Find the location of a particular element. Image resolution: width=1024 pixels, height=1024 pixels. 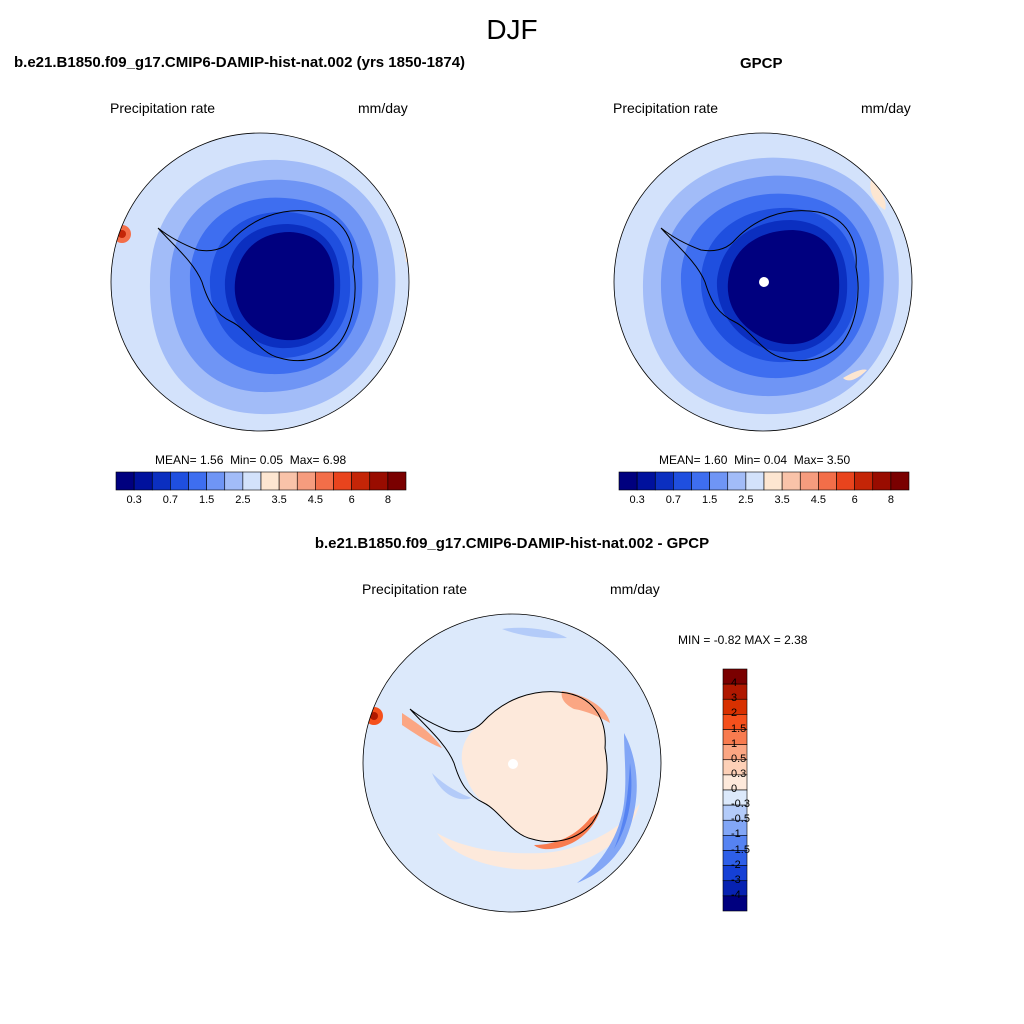

panel-3-blue-n is located at coordinates (534, 633).